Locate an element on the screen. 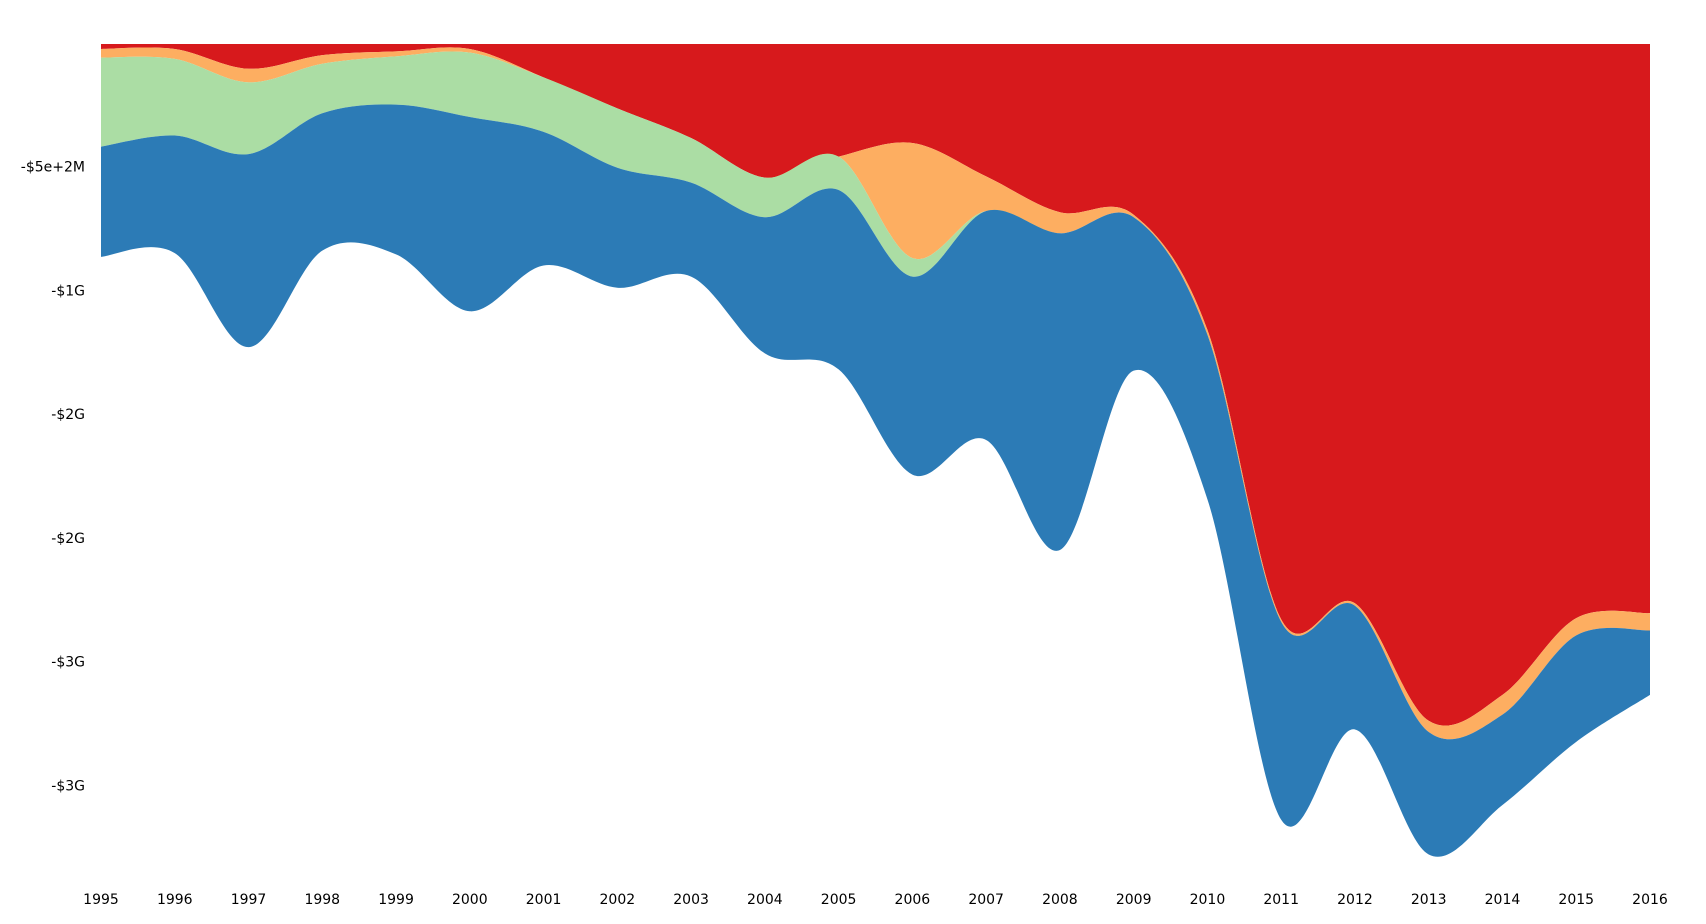  x-tick-label: 2013 is located at coordinates (1429, 900).